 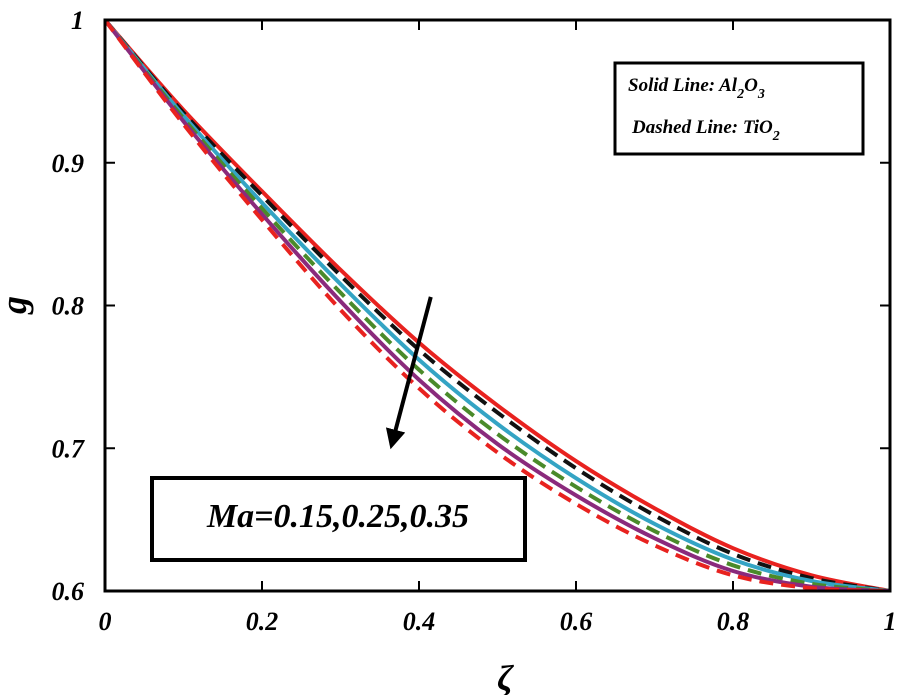 I want to click on annotation-box, so click(x=338, y=519).